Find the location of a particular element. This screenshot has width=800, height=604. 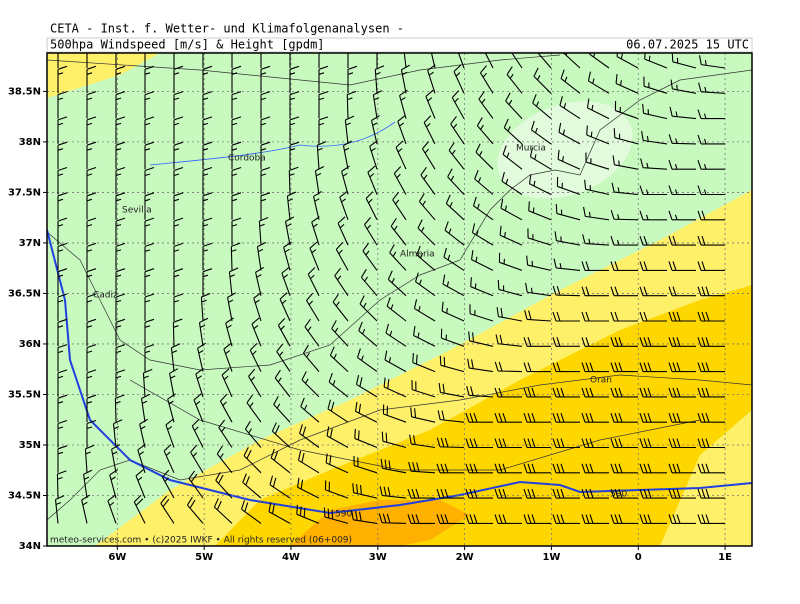

lon-label: 0 is located at coordinates (638, 557).